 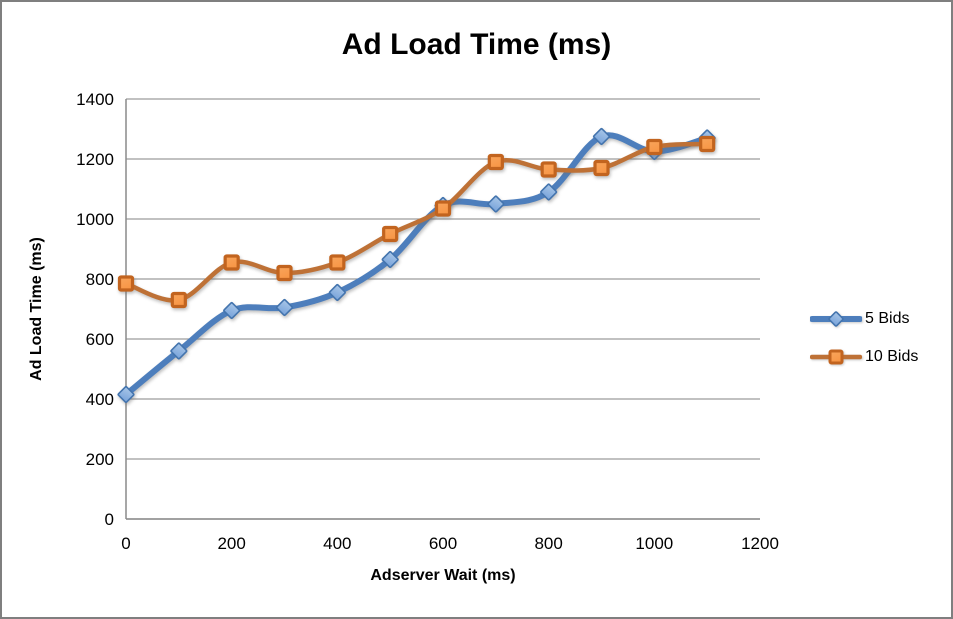 What do you see at coordinates (836, 357) in the screenshot?
I see `legend-marker-10-bids-icon` at bounding box center [836, 357].